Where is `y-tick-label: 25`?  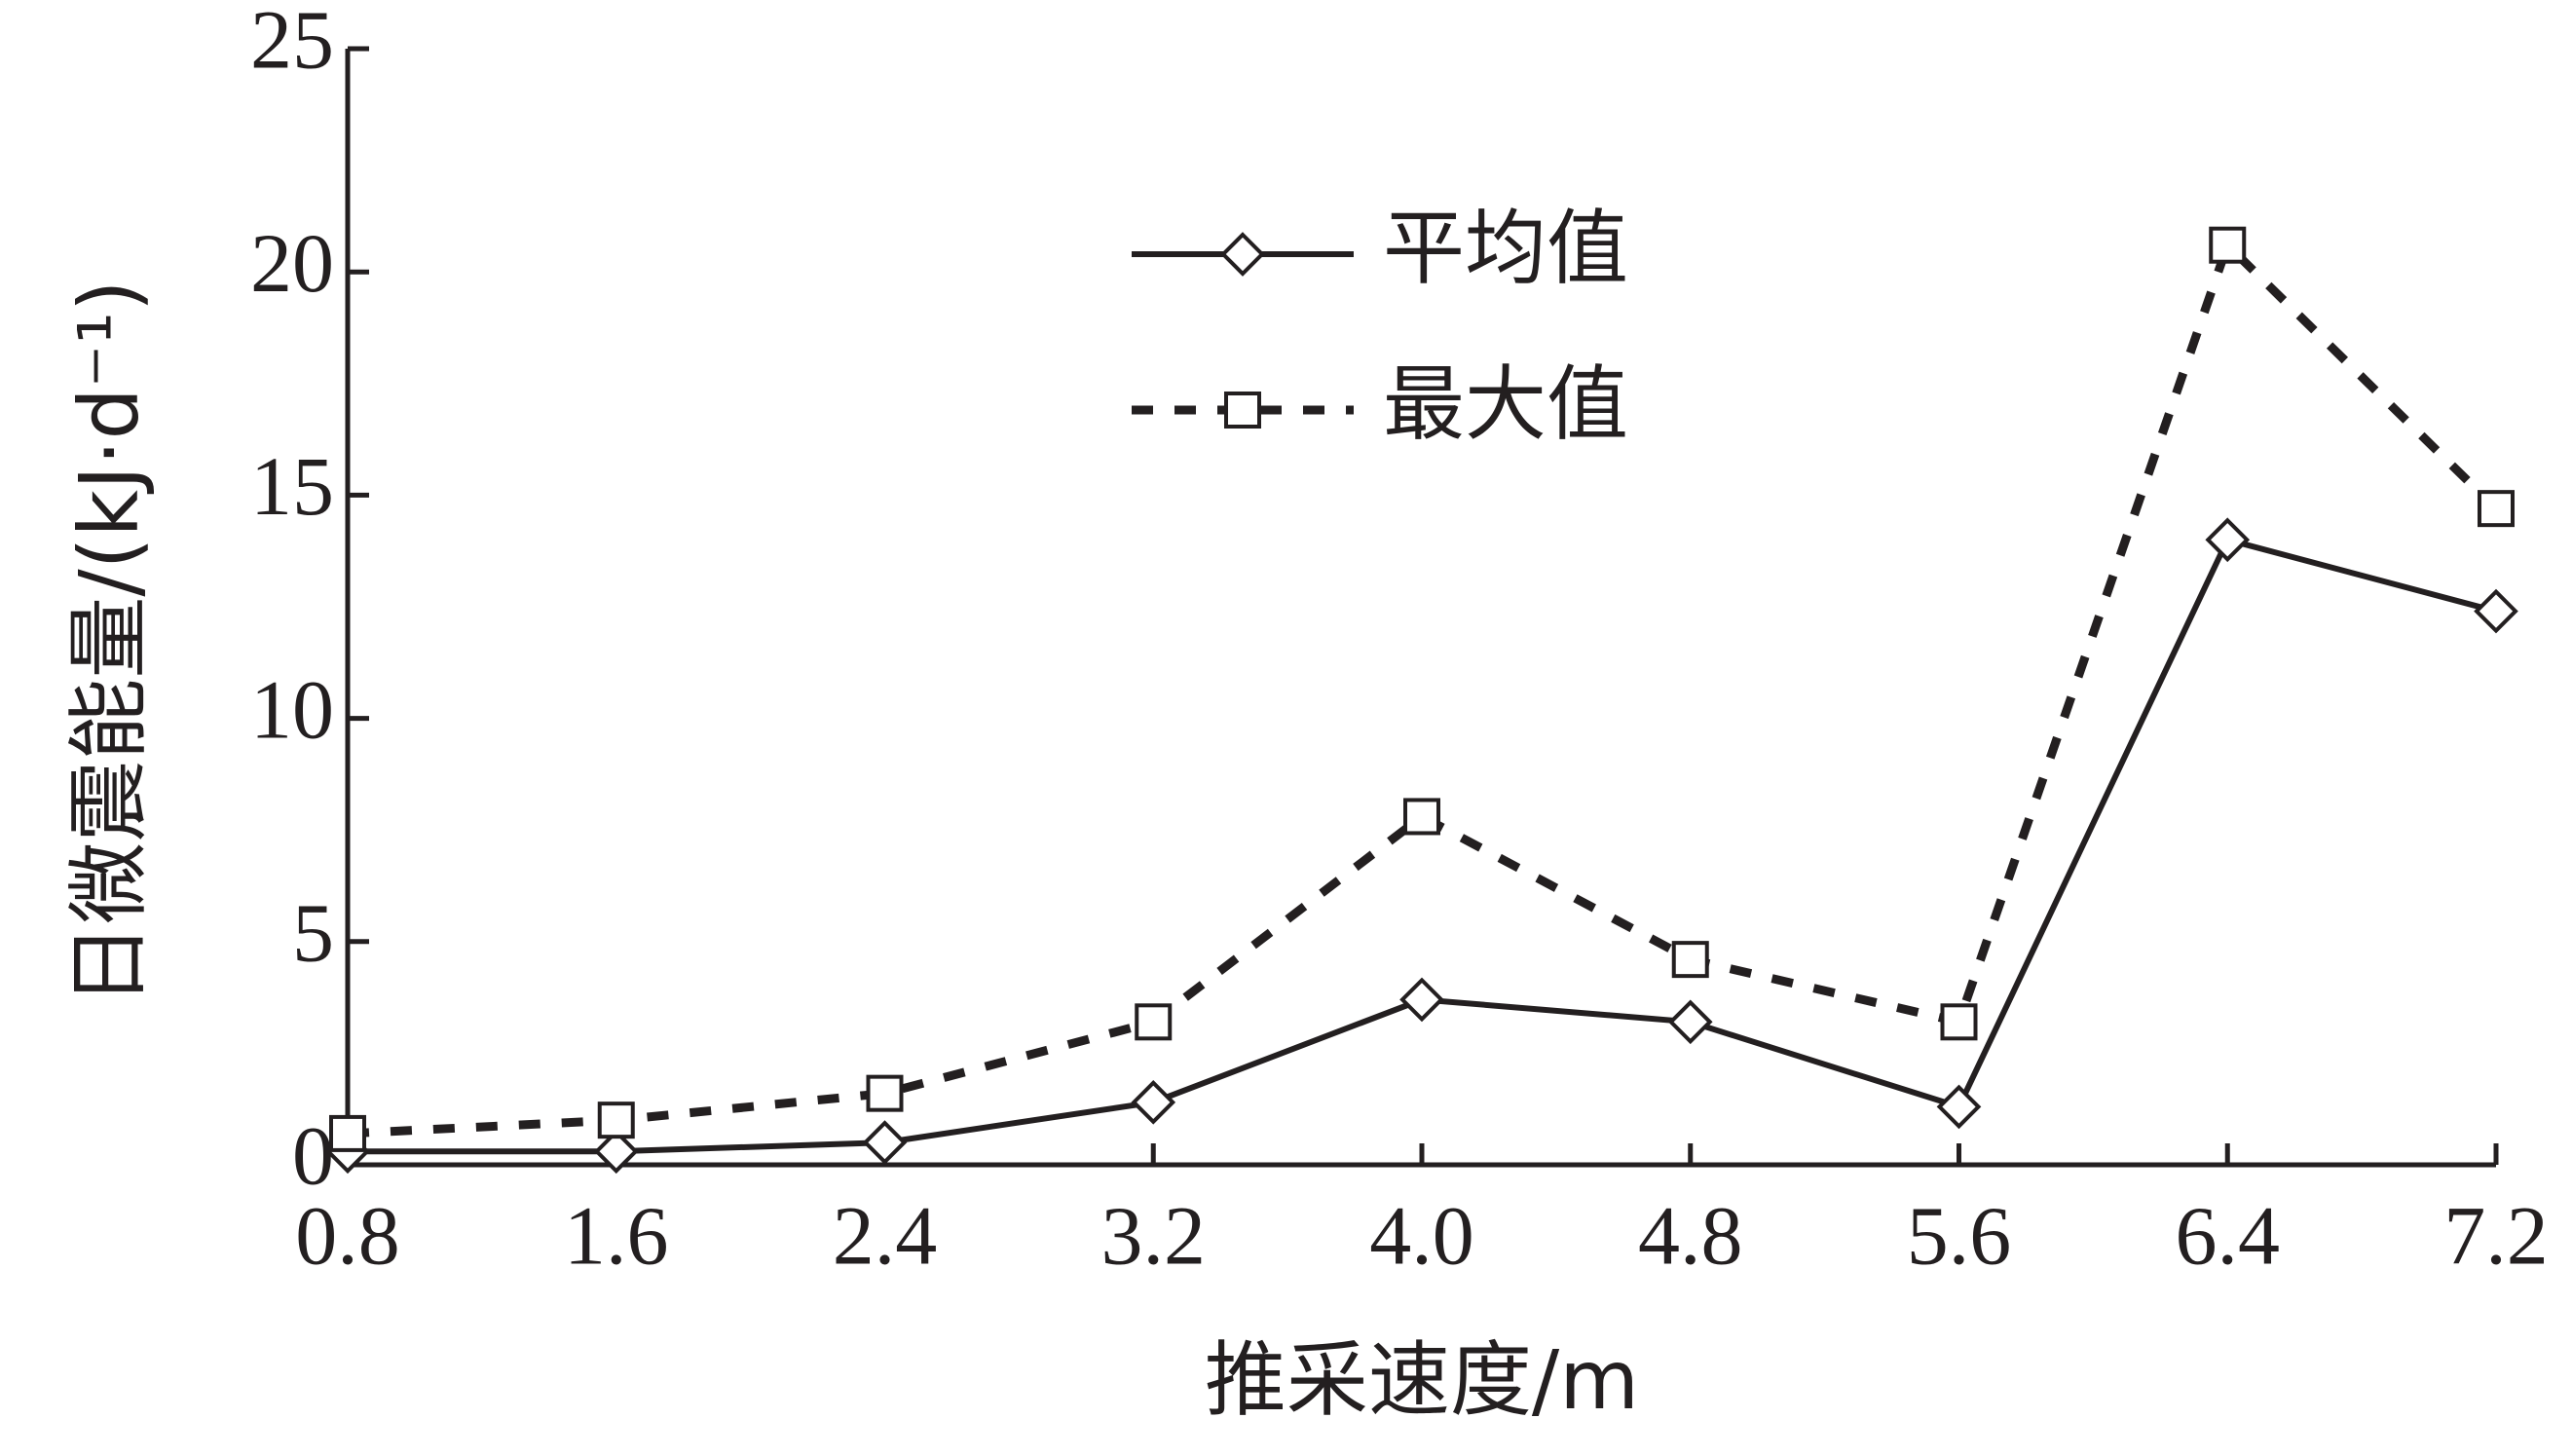
y-tick-label: 25 is located at coordinates (292, 43).